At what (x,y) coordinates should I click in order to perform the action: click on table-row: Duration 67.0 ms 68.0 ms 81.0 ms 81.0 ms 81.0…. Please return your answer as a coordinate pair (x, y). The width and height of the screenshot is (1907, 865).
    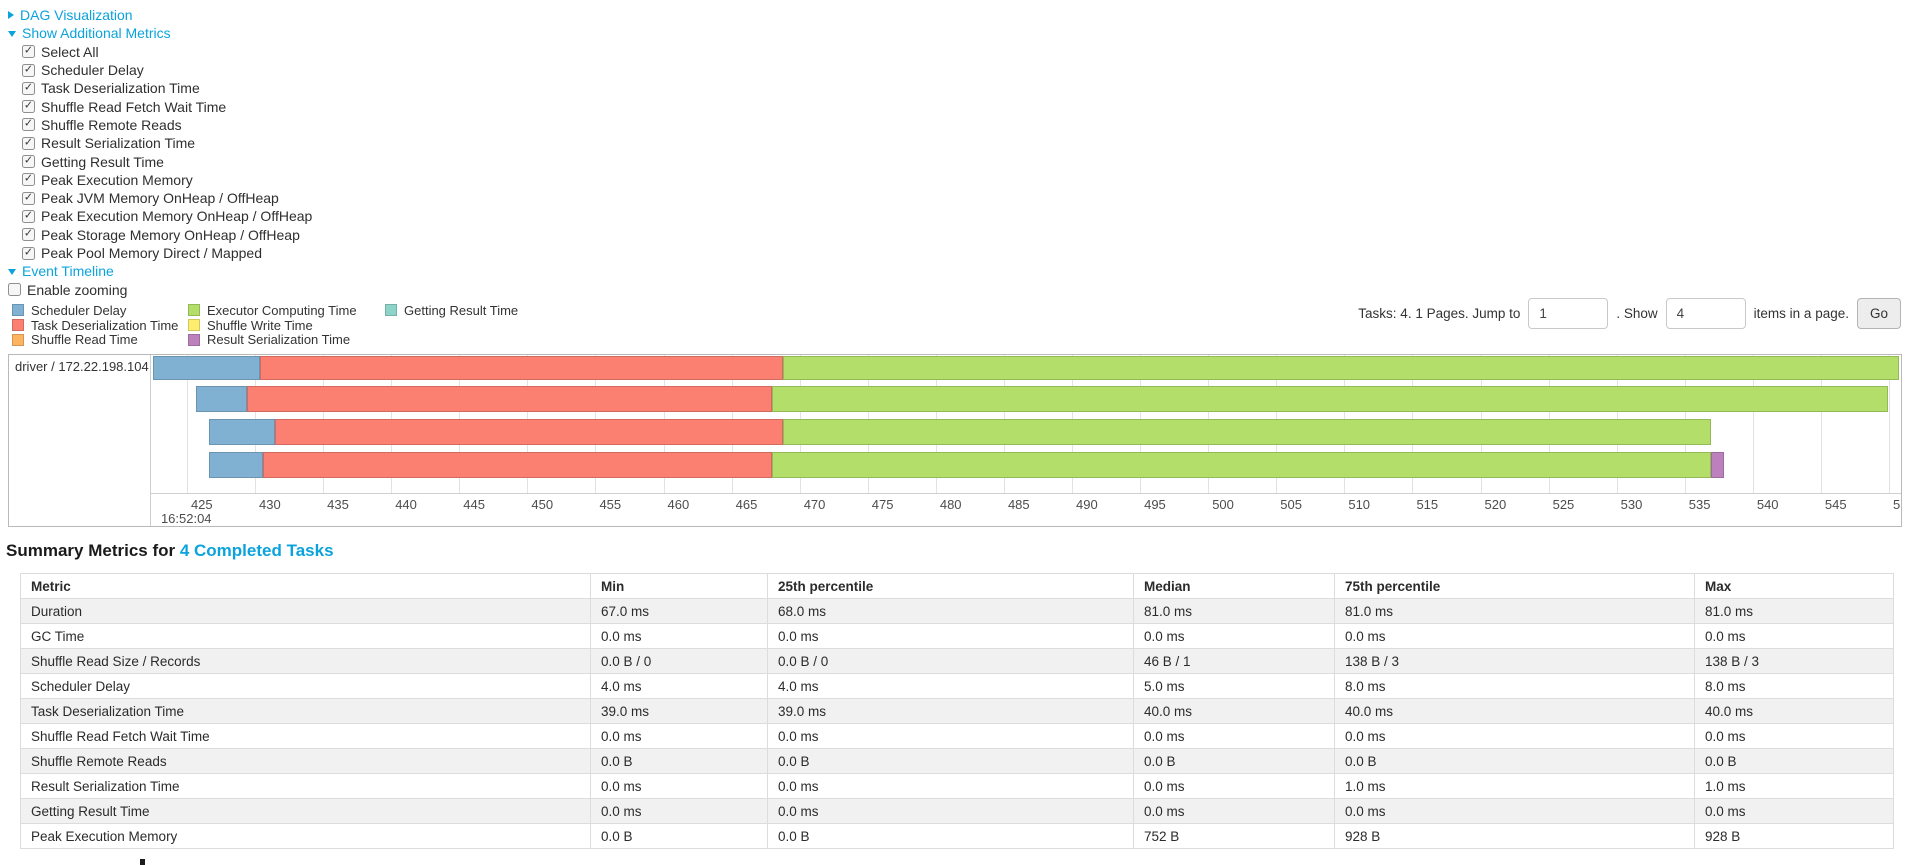
    Looking at the image, I should click on (957, 611).